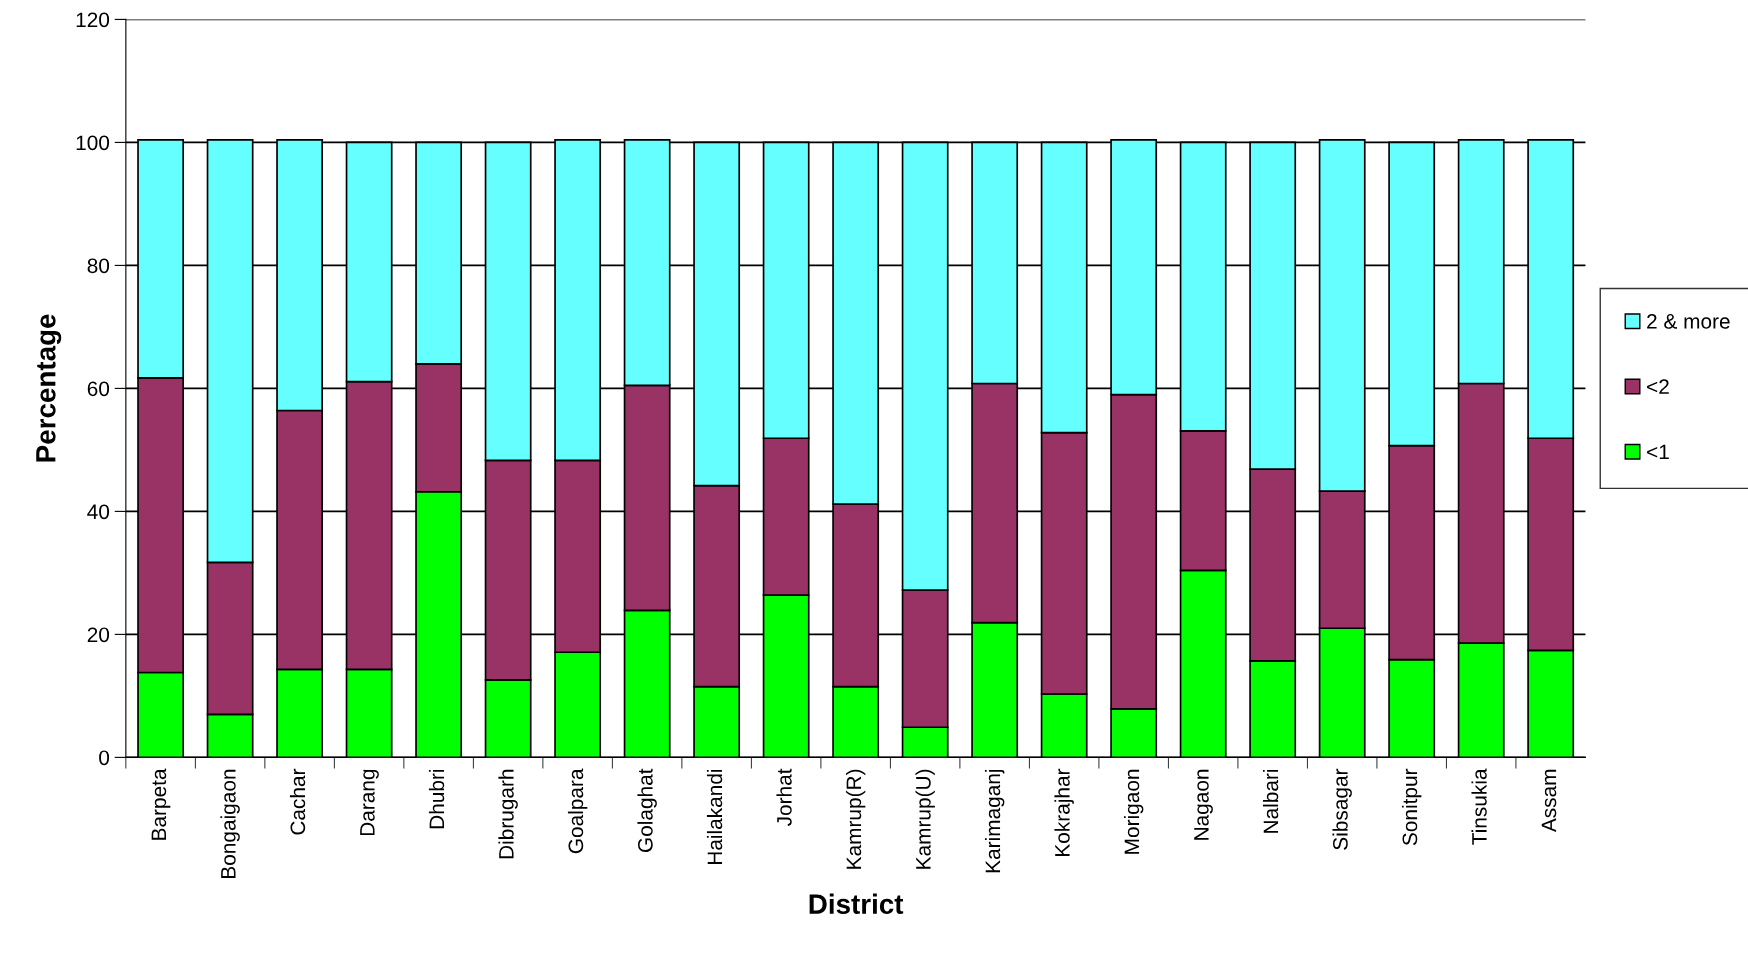 This screenshot has width=1748, height=971. What do you see at coordinates (369, 802) in the screenshot?
I see `x-tick-label: Darang` at bounding box center [369, 802].